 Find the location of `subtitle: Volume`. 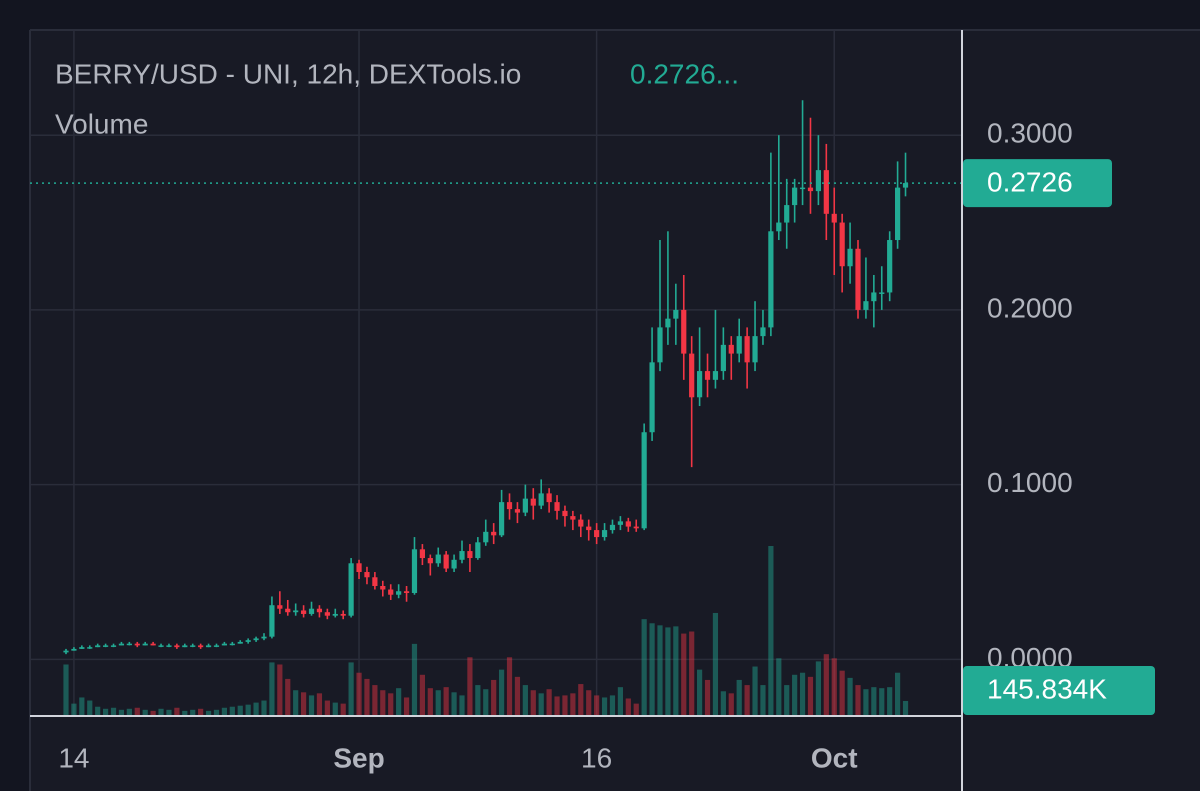

subtitle: Volume is located at coordinates (101, 123).